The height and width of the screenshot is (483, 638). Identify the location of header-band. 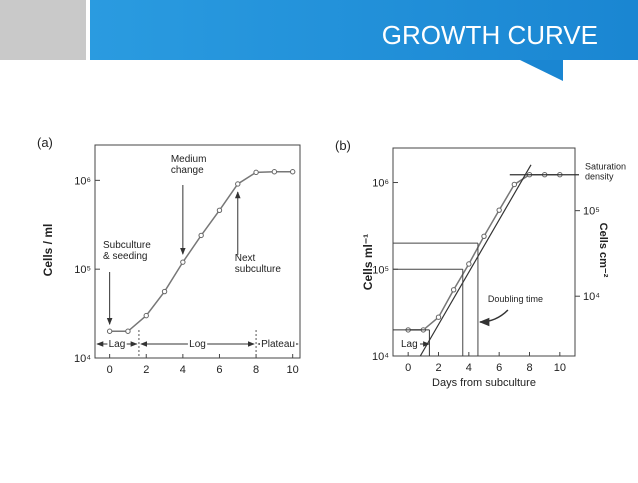
(364, 30).